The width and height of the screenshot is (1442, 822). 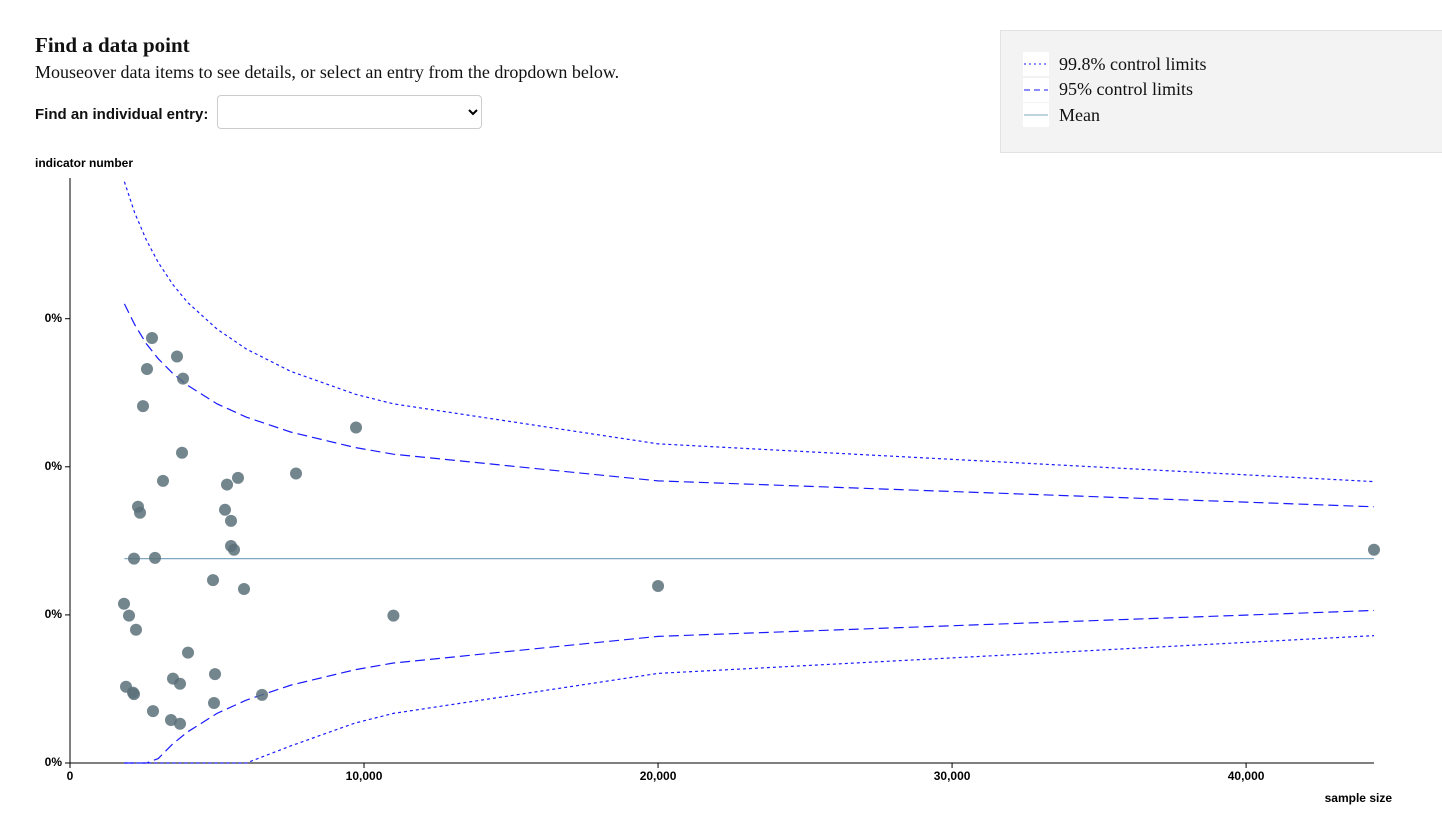 What do you see at coordinates (84, 163) in the screenshot?
I see `y-axis-label: indicator number` at bounding box center [84, 163].